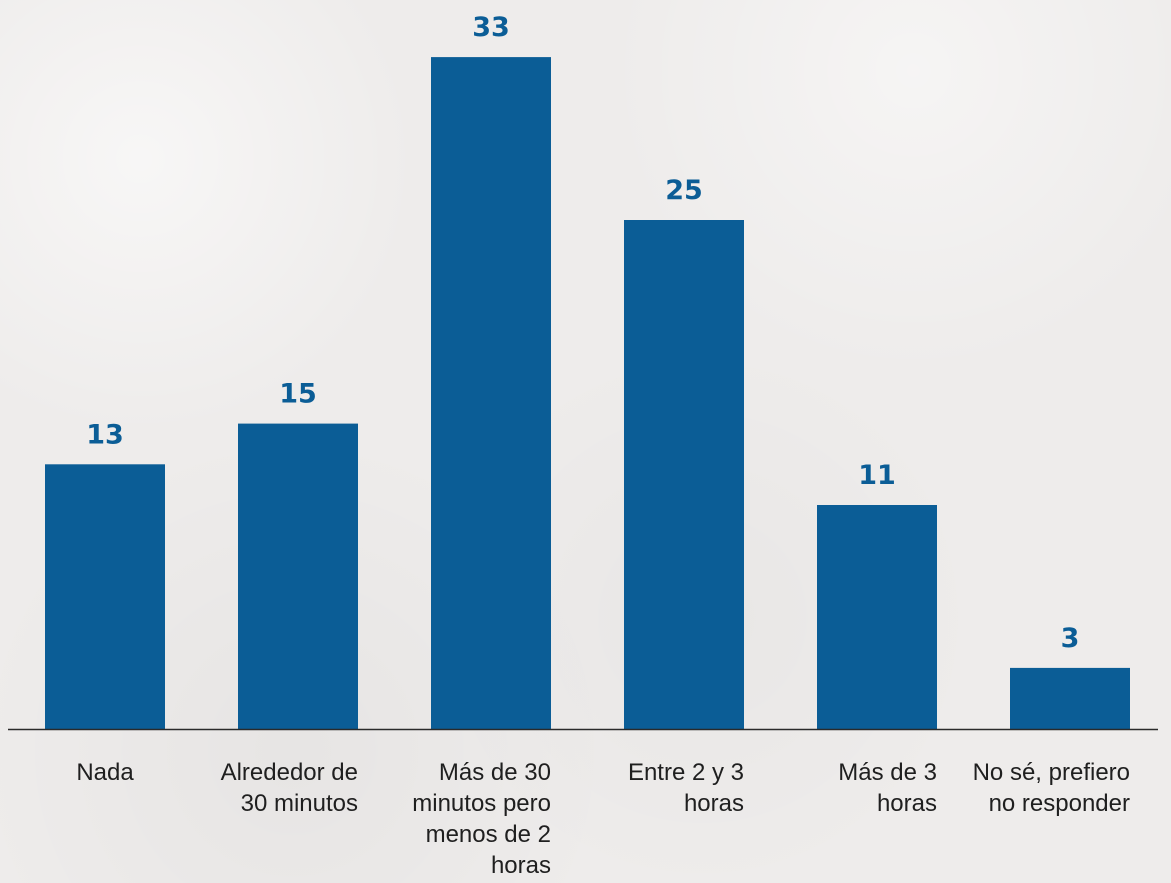 The width and height of the screenshot is (1171, 883). Describe the element at coordinates (481, 803) in the screenshot. I see `category-label-line: minutos pero` at that location.